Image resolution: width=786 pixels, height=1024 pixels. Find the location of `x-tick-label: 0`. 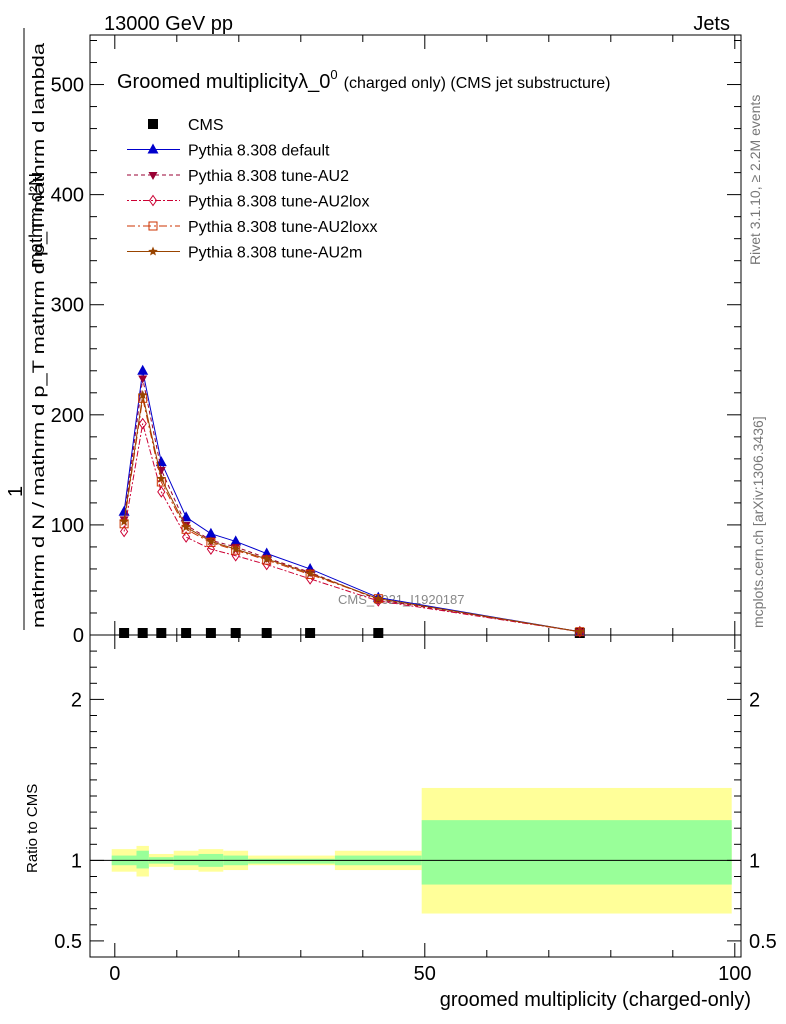

x-tick-label: 0 is located at coordinates (114, 974).